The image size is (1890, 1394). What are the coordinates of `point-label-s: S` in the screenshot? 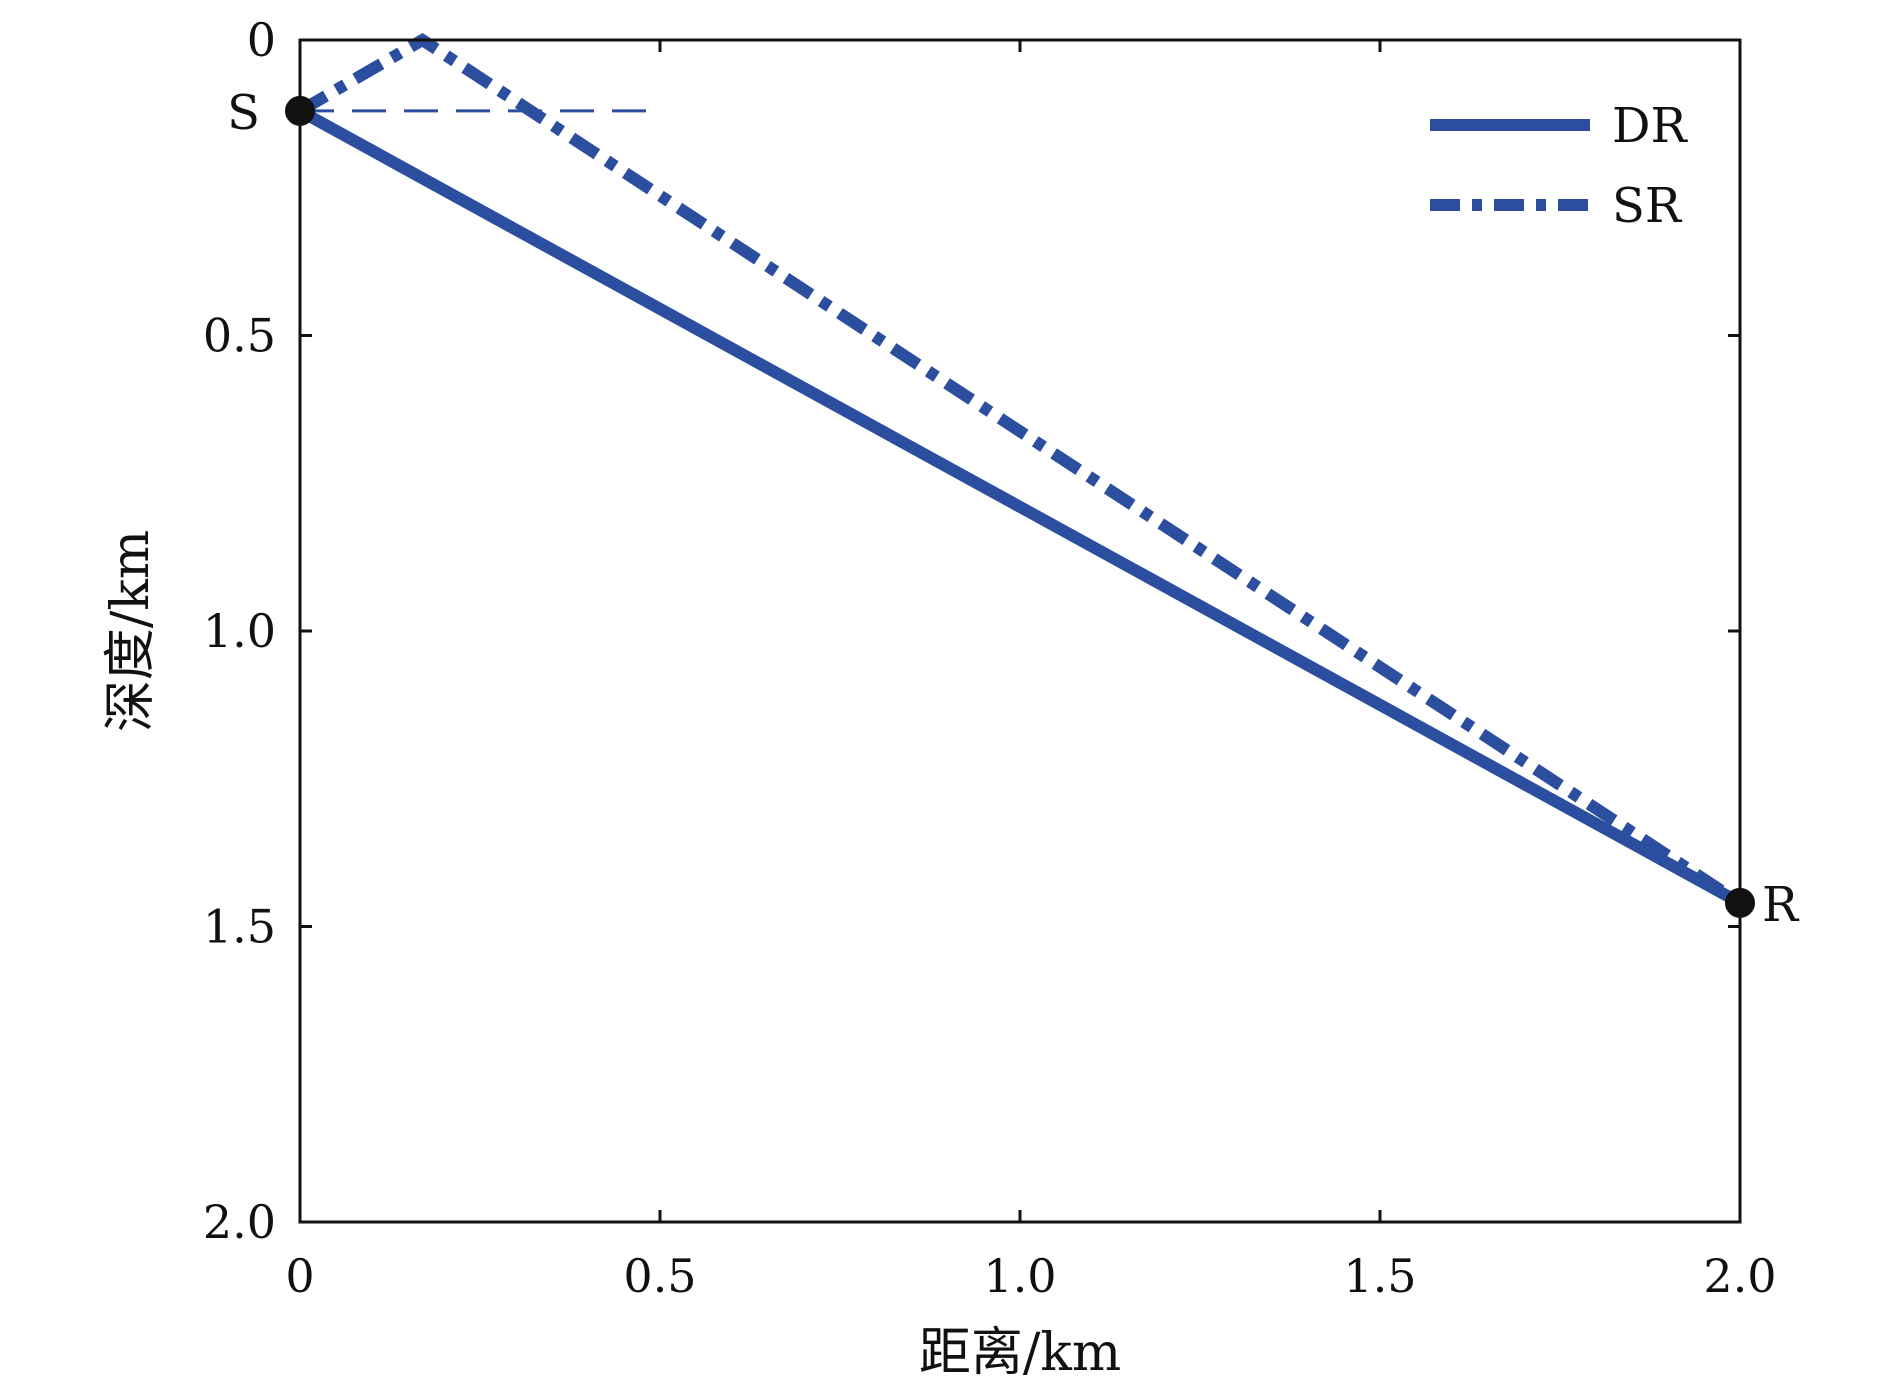 It's located at (243, 113).